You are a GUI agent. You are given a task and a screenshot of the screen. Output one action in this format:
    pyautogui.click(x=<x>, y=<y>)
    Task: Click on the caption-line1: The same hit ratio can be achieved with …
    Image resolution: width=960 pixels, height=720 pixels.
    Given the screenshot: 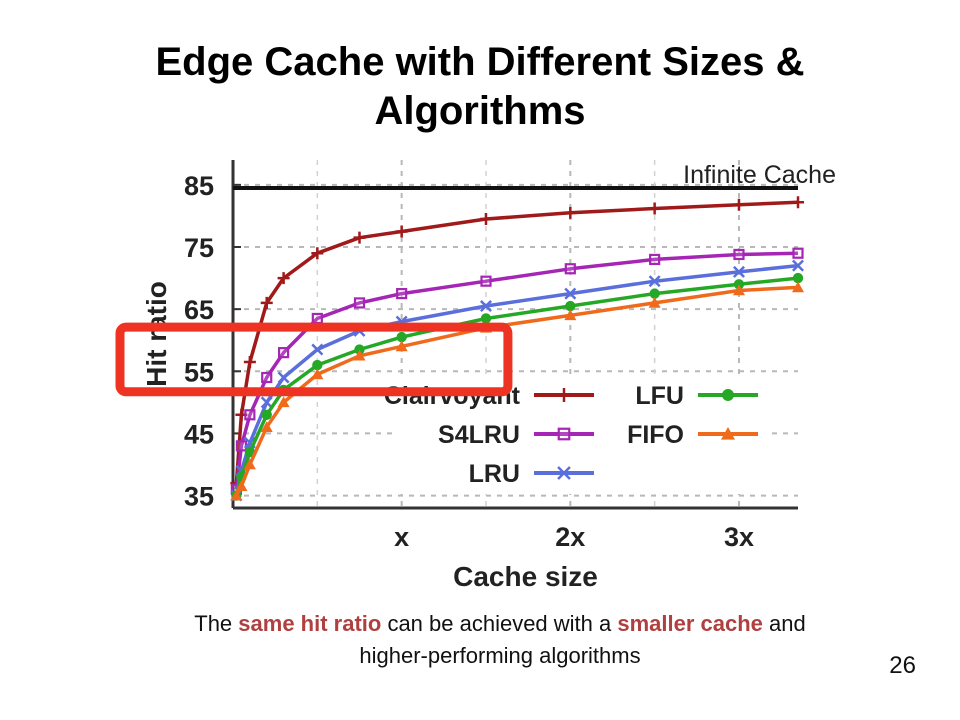 What is the action you would take?
    pyautogui.click(x=500, y=624)
    